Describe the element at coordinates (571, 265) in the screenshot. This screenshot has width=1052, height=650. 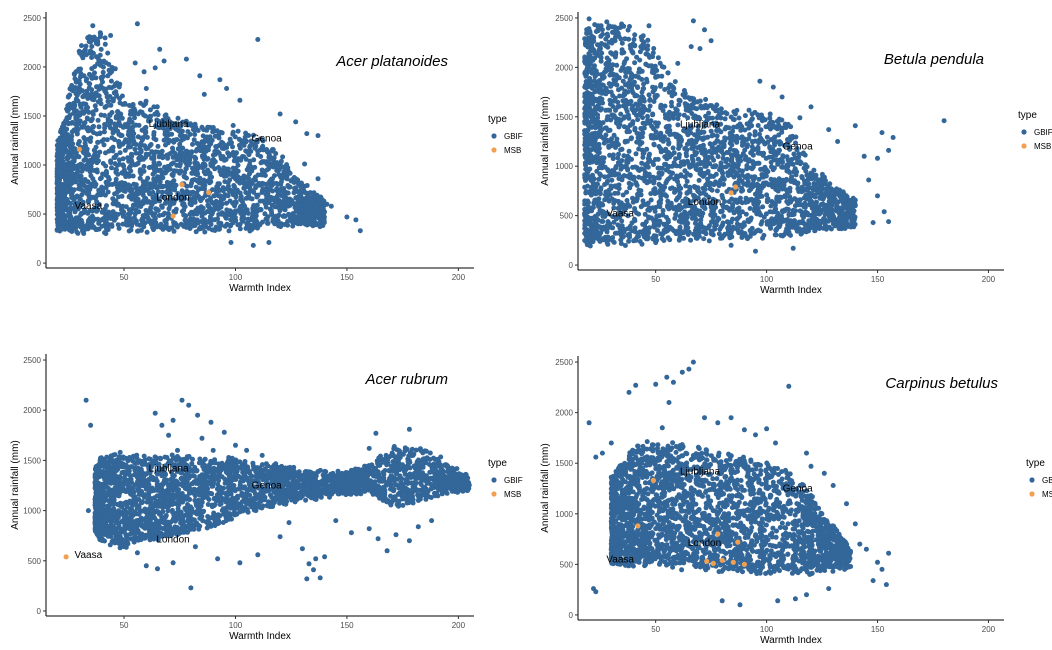
I see `y-tick-label: 0` at that location.